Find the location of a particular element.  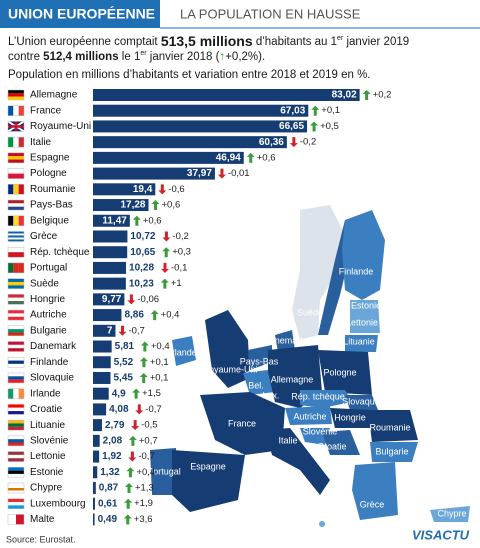

change-label: -0,7 is located at coordinates (153, 409).